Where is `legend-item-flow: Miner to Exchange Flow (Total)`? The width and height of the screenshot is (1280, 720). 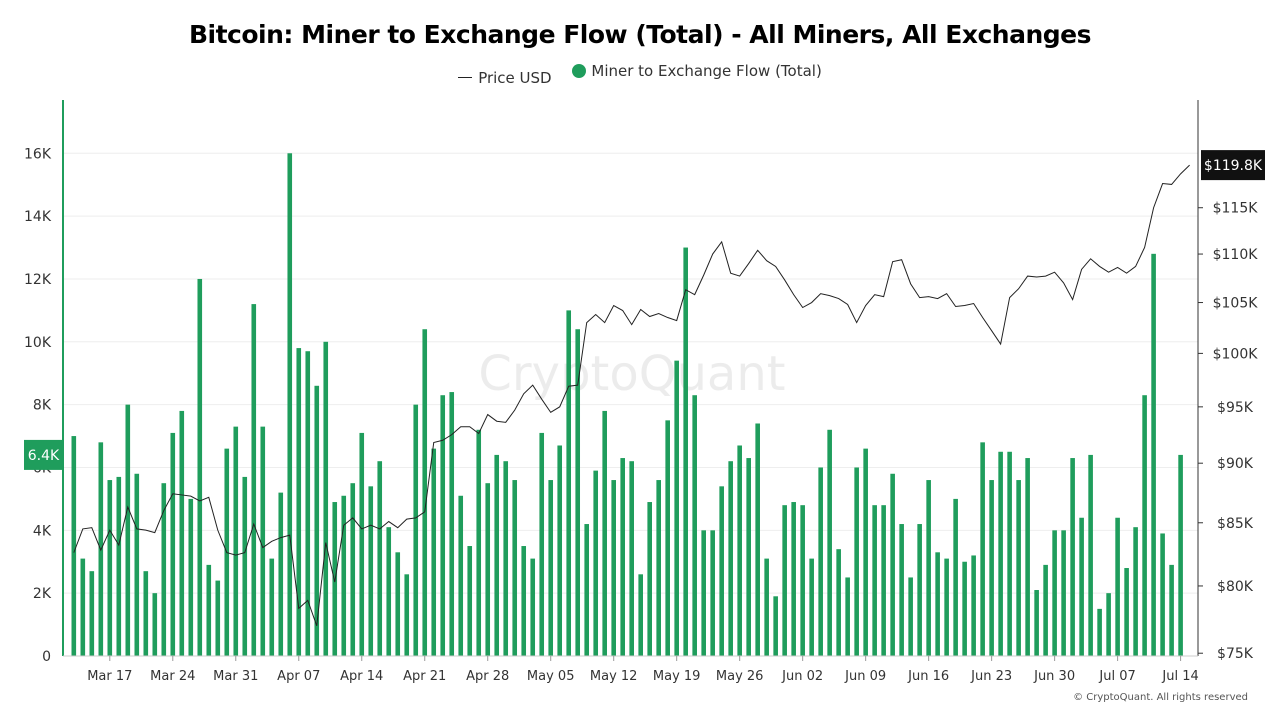 legend-item-flow: Miner to Exchange Flow (Total) is located at coordinates (697, 71).